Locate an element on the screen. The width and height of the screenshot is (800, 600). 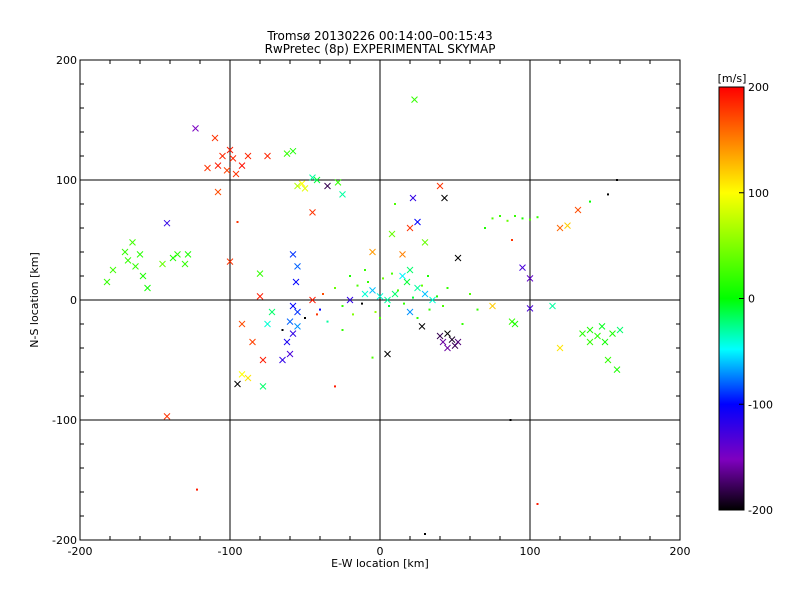
x-tick-label: 0 is located at coordinates (380, 551).